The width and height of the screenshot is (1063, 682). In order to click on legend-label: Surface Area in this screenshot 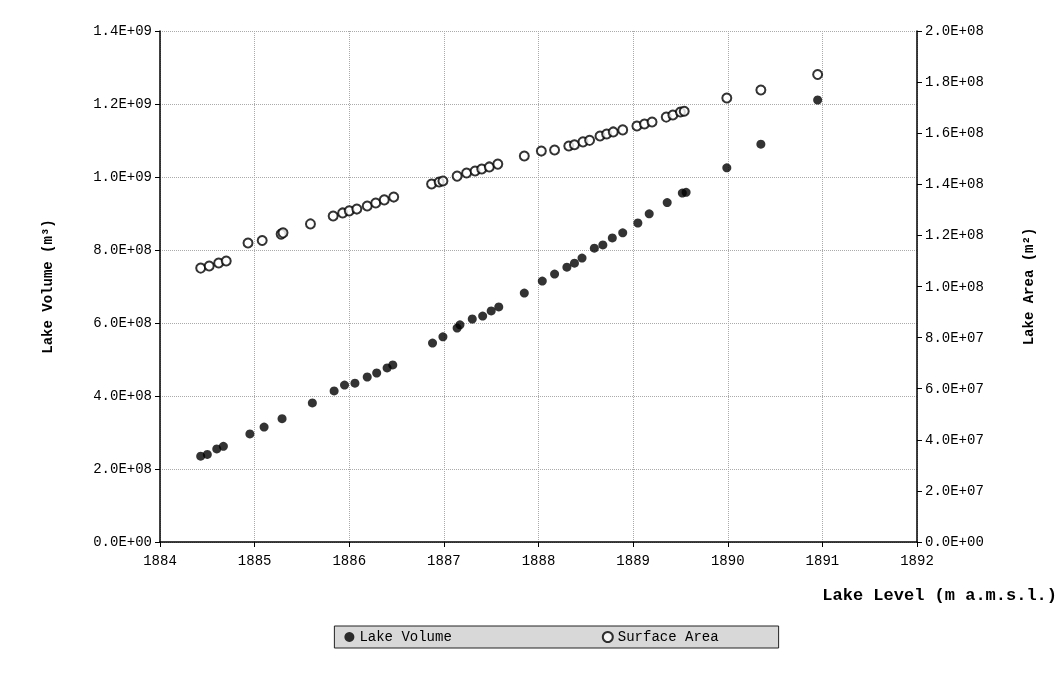, I will do `click(668, 637)`.